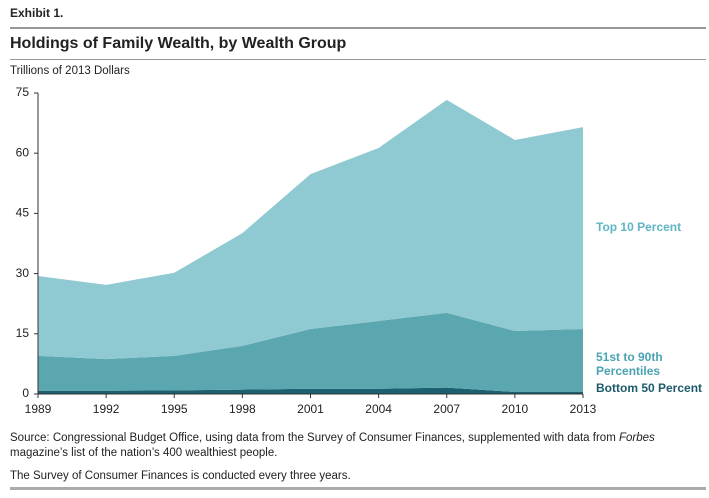  Describe the element at coordinates (515, 409) in the screenshot. I see `x-tick-label: 2010` at that location.